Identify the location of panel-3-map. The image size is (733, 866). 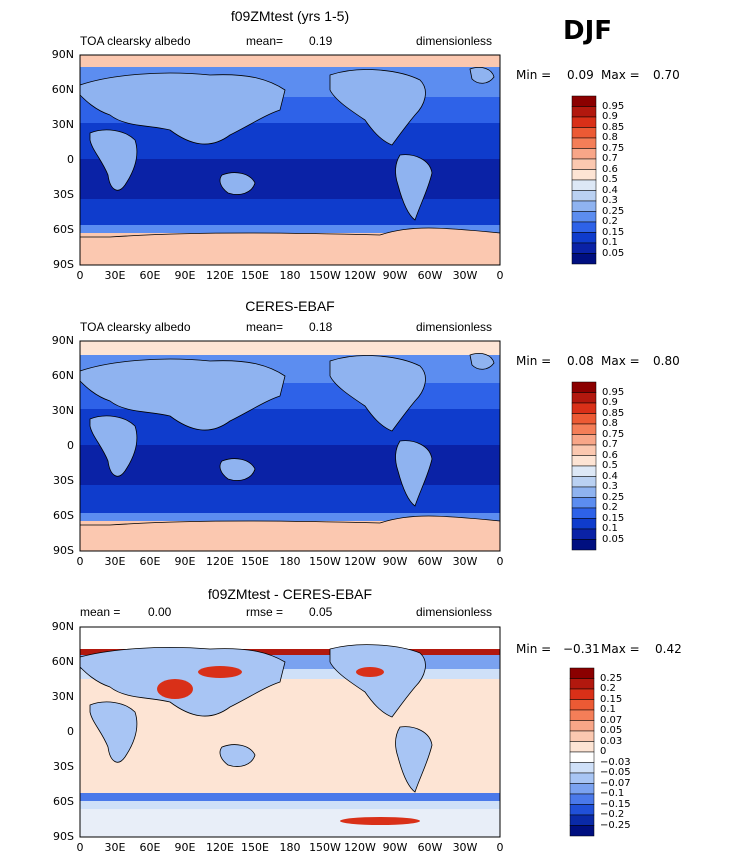
(290, 732).